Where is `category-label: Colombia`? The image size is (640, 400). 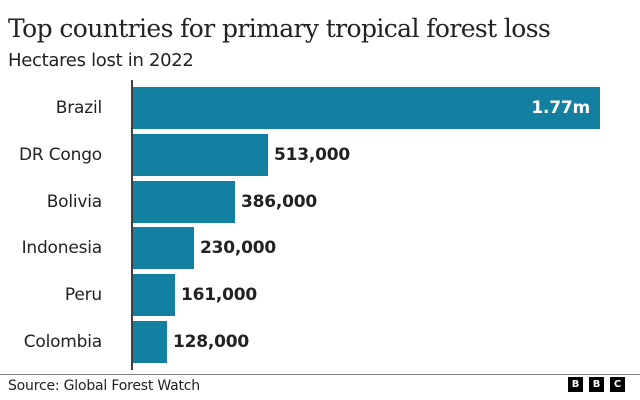 category-label: Colombia is located at coordinates (62, 342).